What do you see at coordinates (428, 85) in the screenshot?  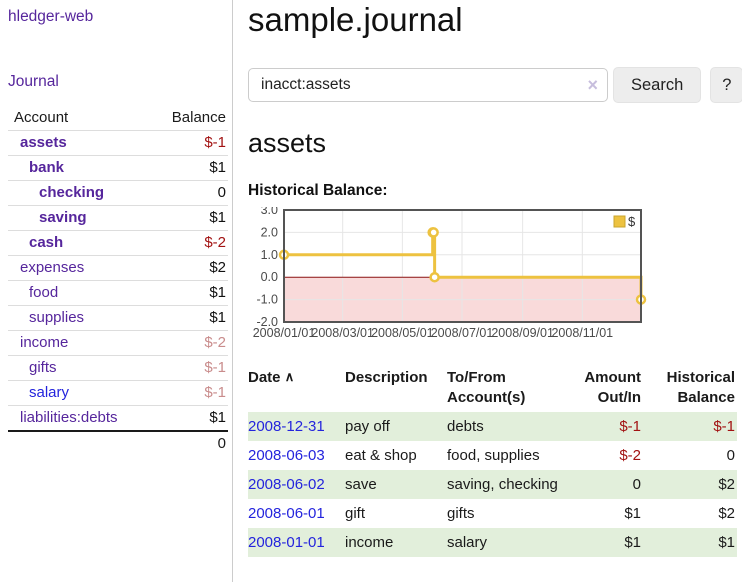 I see `search-input` at bounding box center [428, 85].